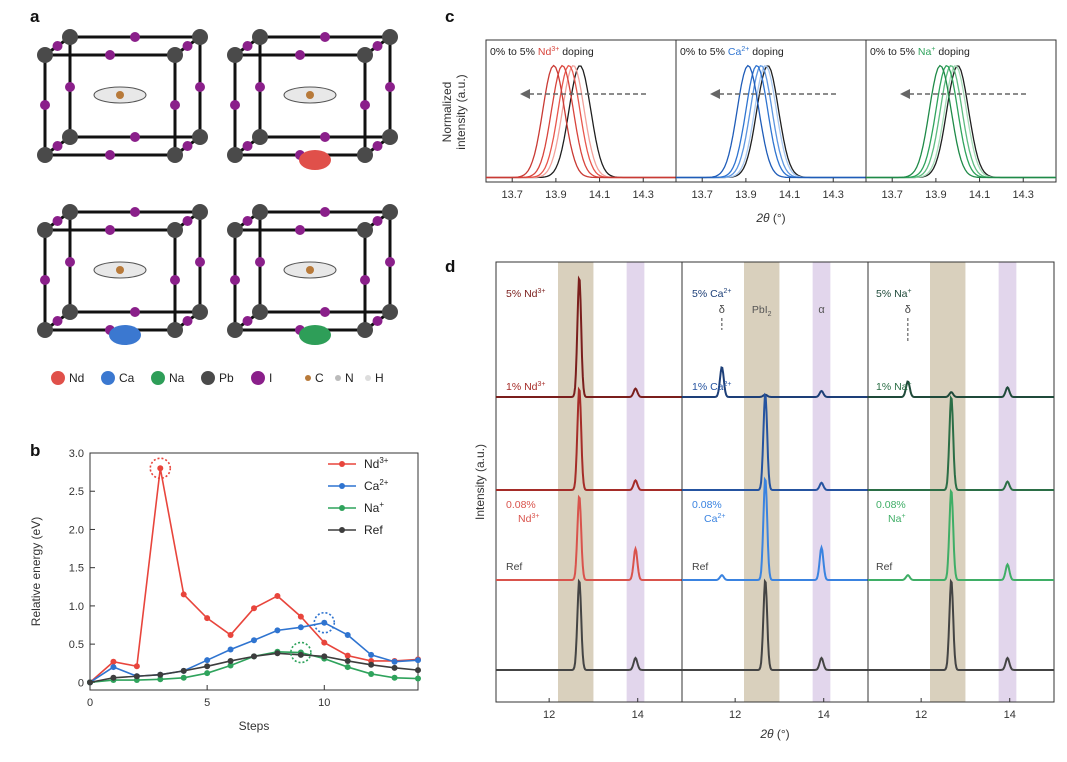  Describe the element at coordinates (254, 571) in the screenshot. I see `plot-frame` at that location.